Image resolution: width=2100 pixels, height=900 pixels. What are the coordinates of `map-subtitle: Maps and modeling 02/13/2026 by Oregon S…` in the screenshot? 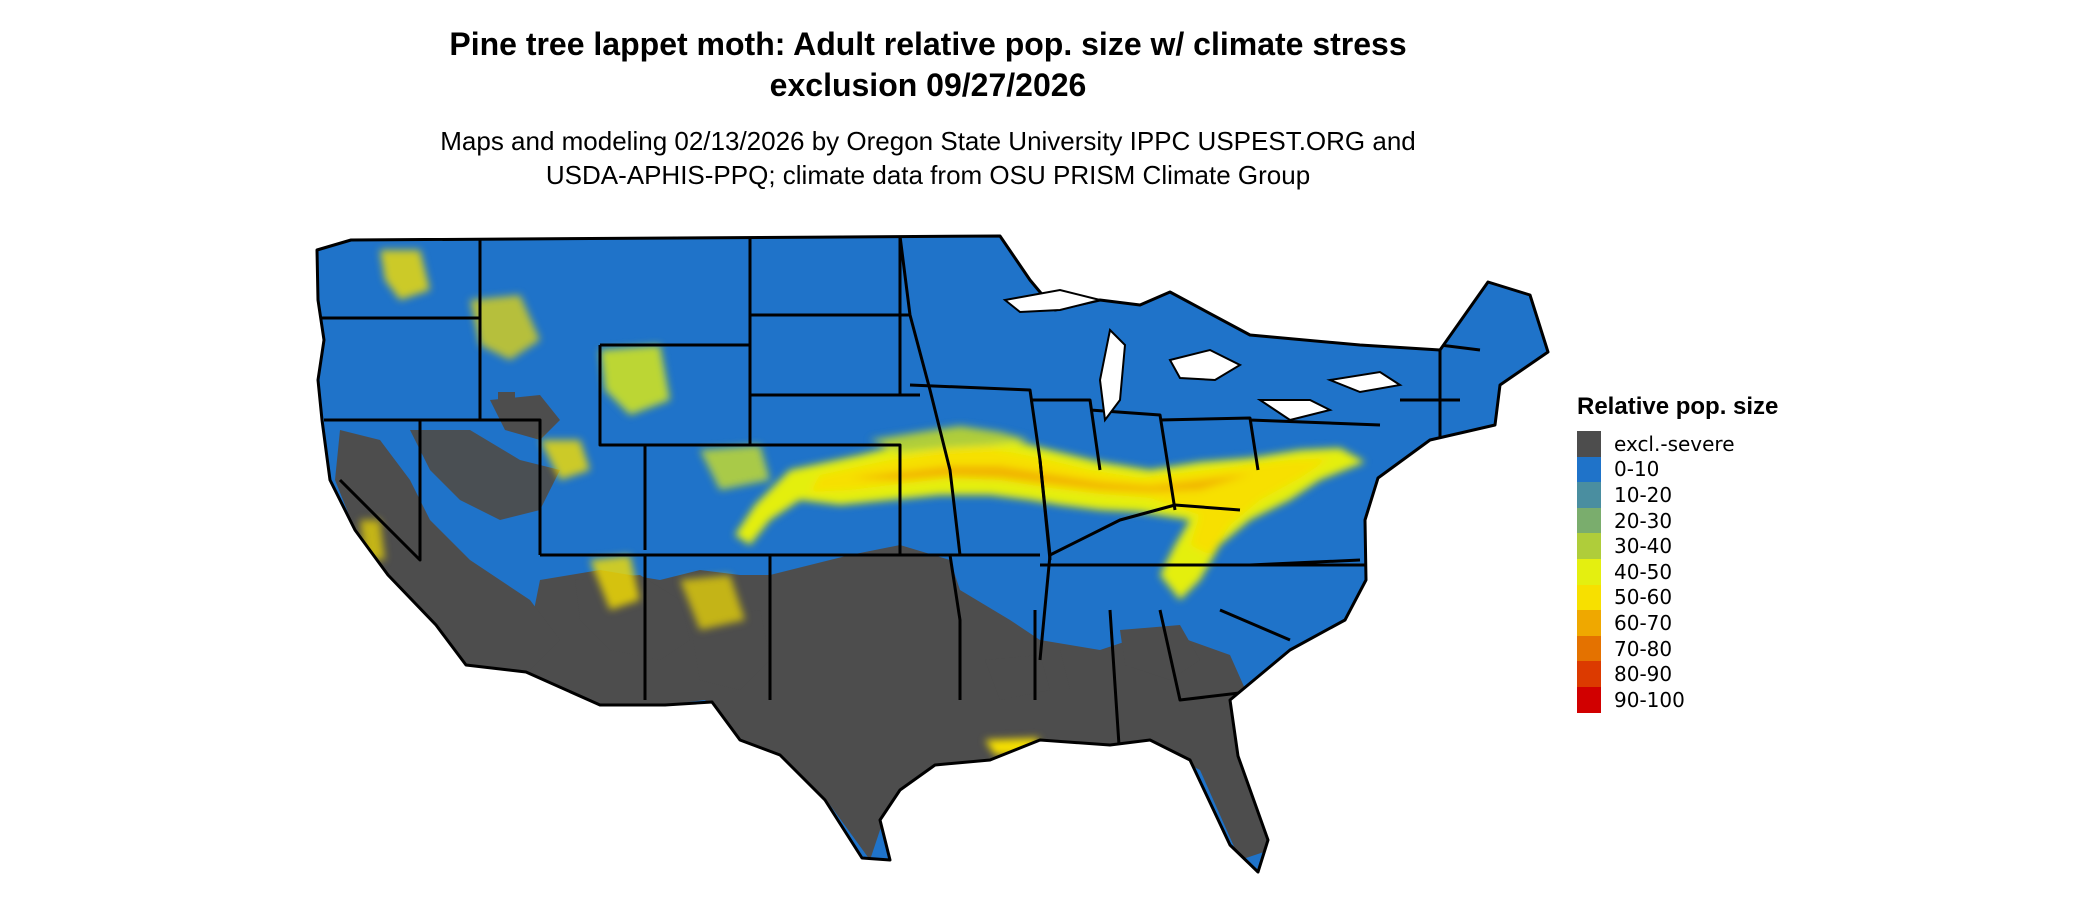 It's located at (928, 158).